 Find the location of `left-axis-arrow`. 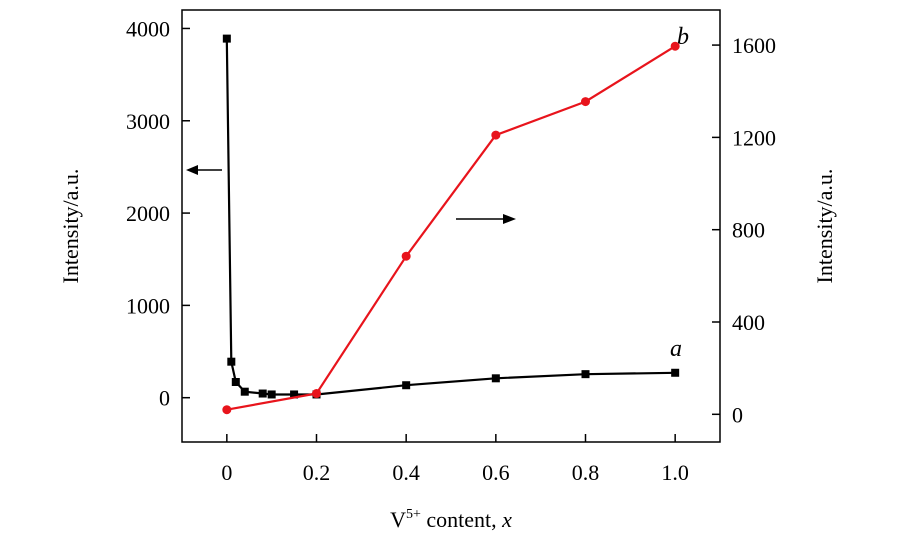

left-axis-arrow is located at coordinates (204, 170).